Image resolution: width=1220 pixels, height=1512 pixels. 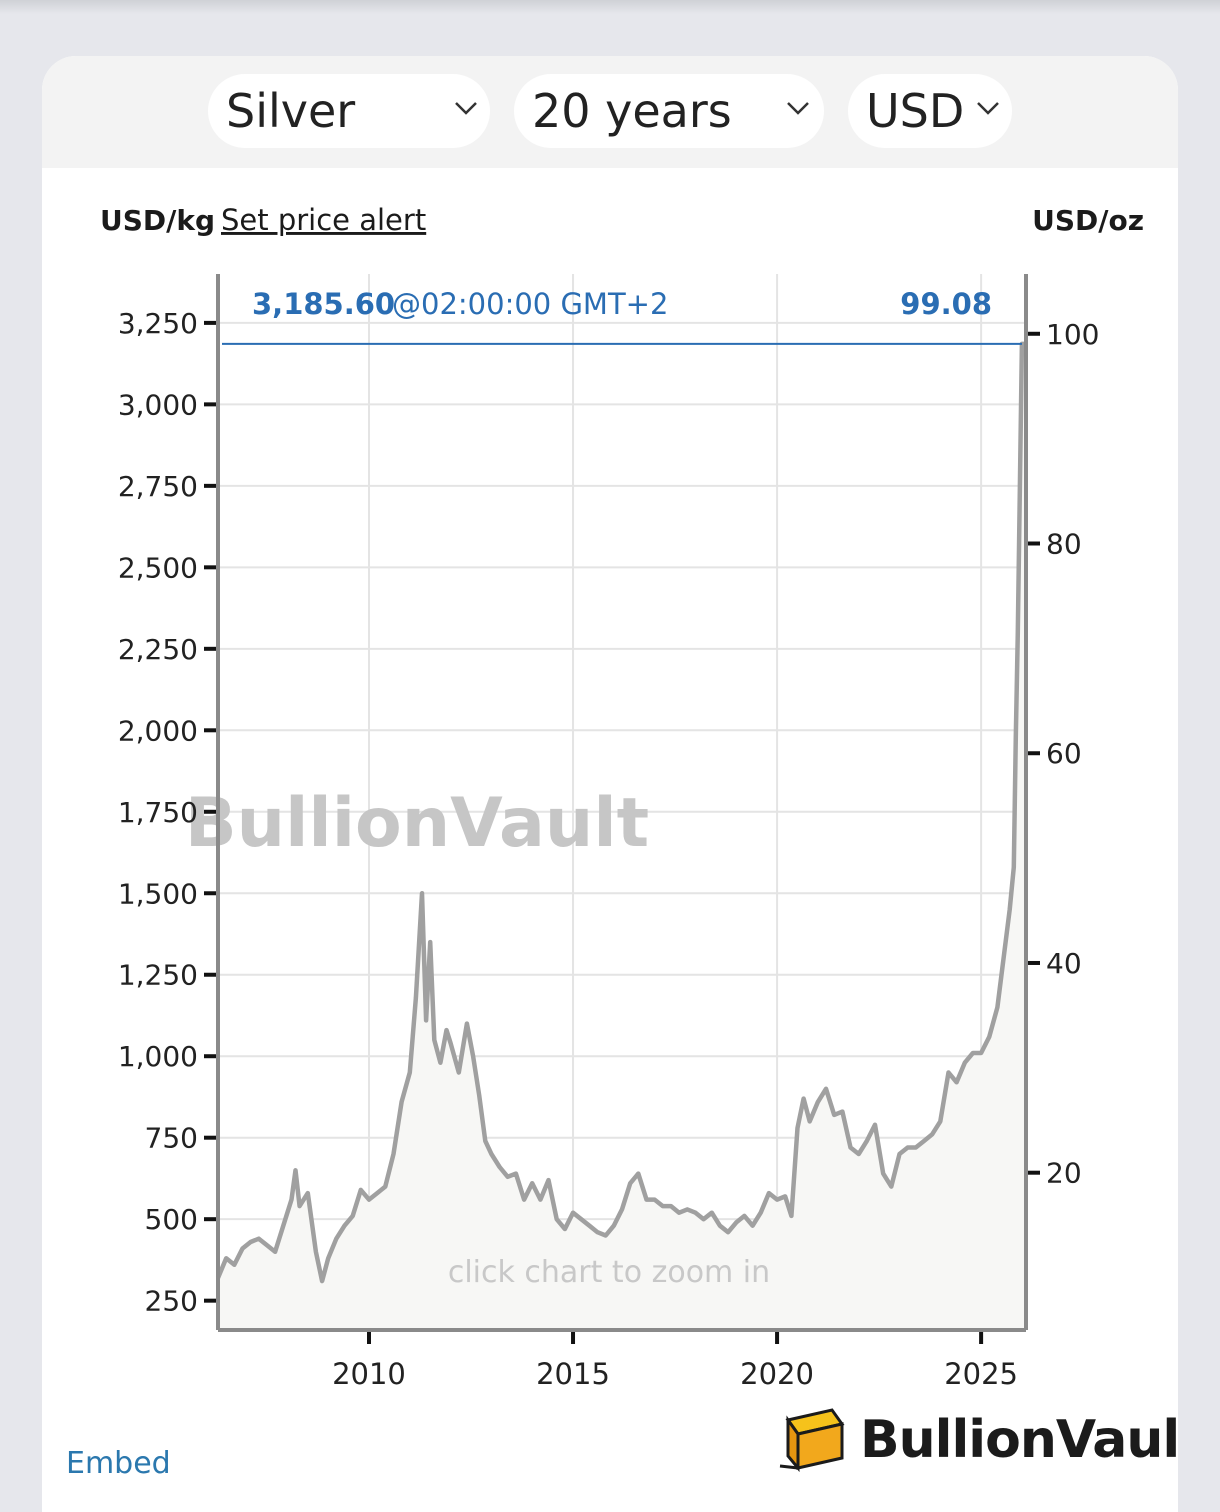 I want to click on selector-bar: Silver 20 years USD, so click(x=610, y=112).